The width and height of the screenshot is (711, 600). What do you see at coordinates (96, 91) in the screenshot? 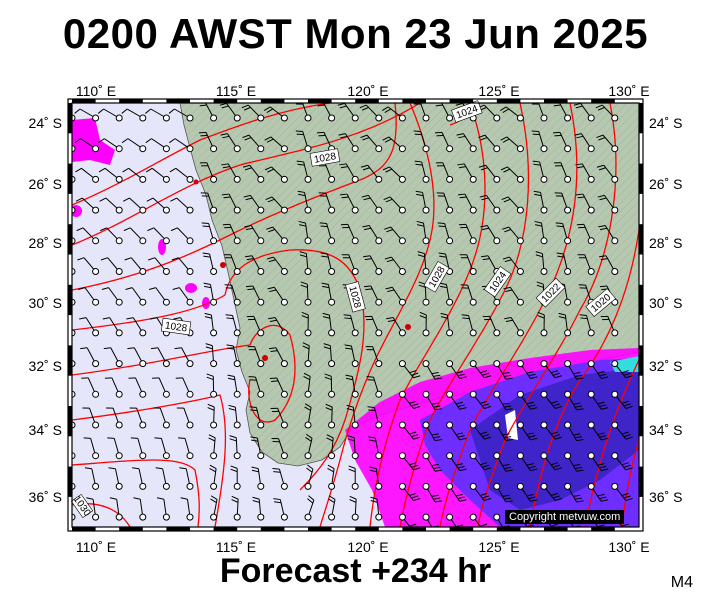
I see `x-tick-label: 110˚ E` at bounding box center [96, 91].